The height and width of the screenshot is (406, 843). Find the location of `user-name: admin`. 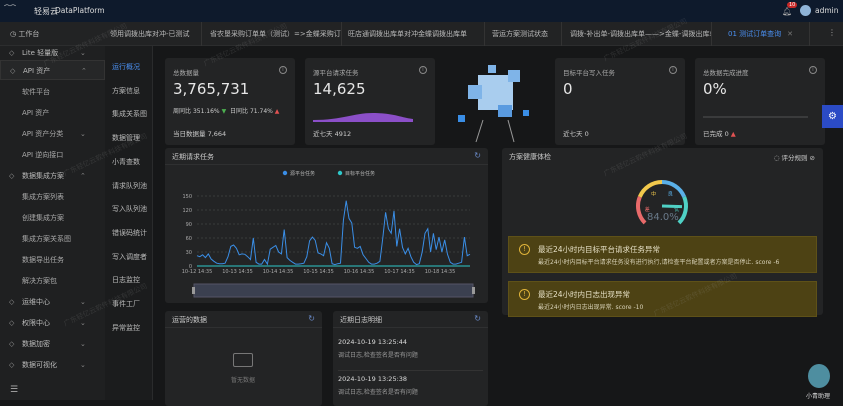

user-name: admin is located at coordinates (827, 10).